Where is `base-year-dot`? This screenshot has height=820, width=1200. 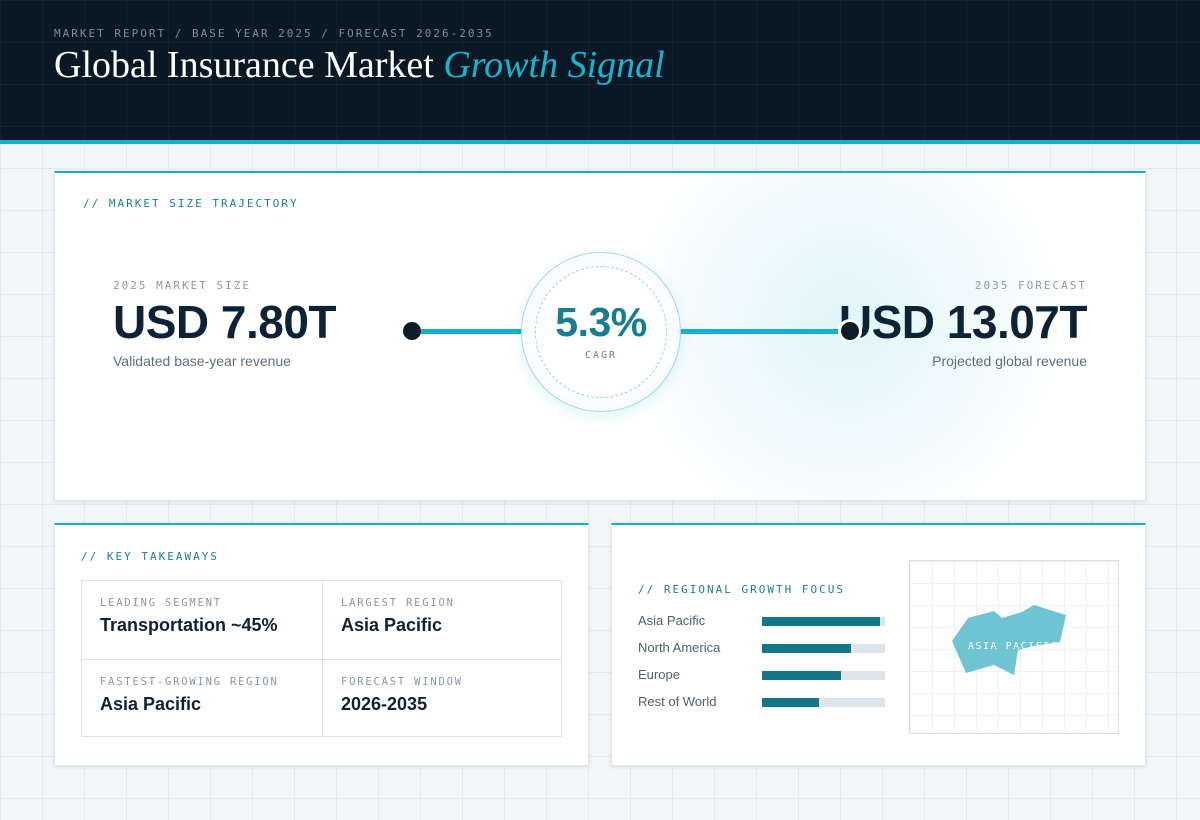 base-year-dot is located at coordinates (412, 331).